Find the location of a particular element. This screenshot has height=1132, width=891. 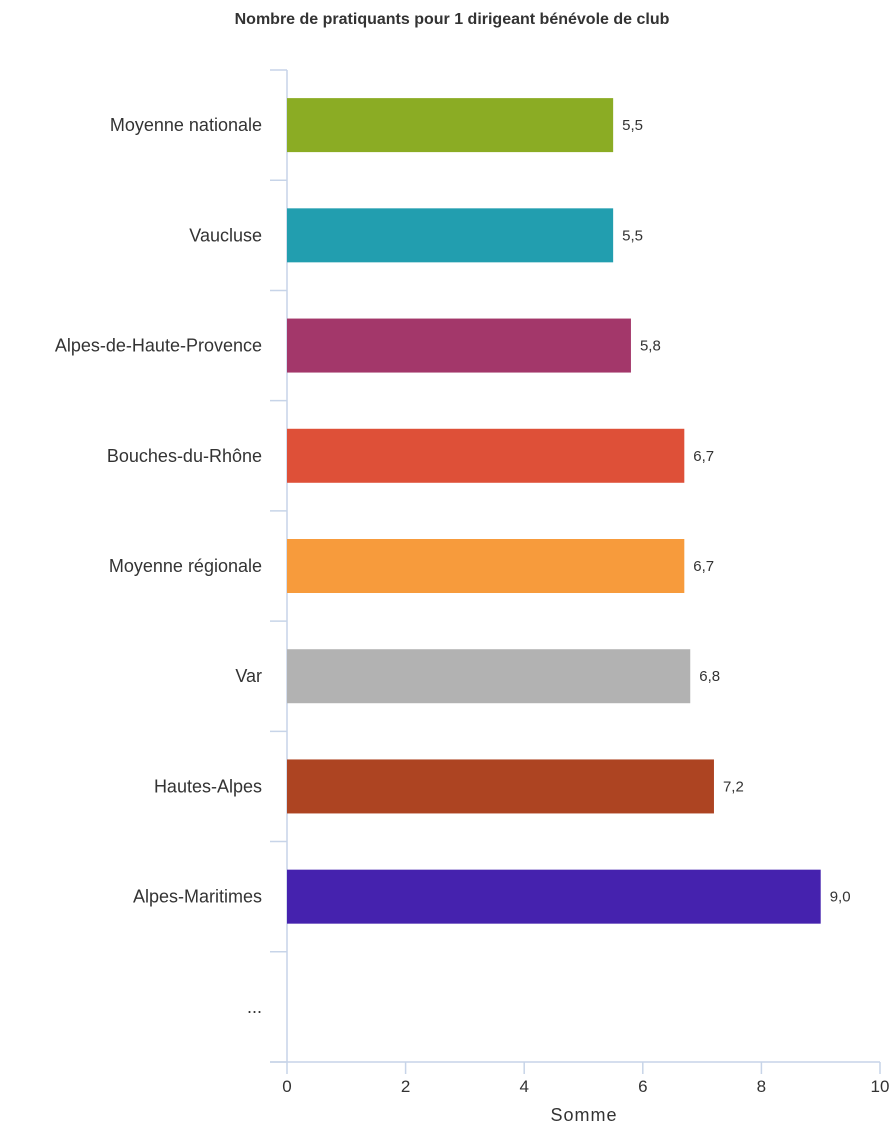

category-label: Hautes-Alpes is located at coordinates (208, 786).